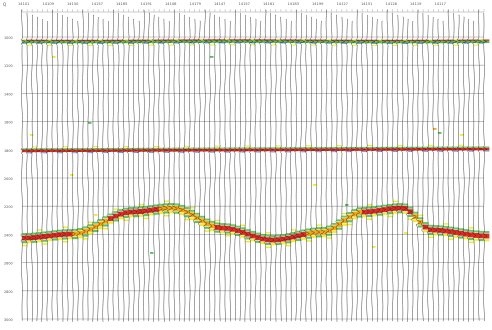 This screenshot has width=492, height=330. What do you see at coordinates (244, 4) in the screenshot?
I see `trace-label: 14157` at bounding box center [244, 4].